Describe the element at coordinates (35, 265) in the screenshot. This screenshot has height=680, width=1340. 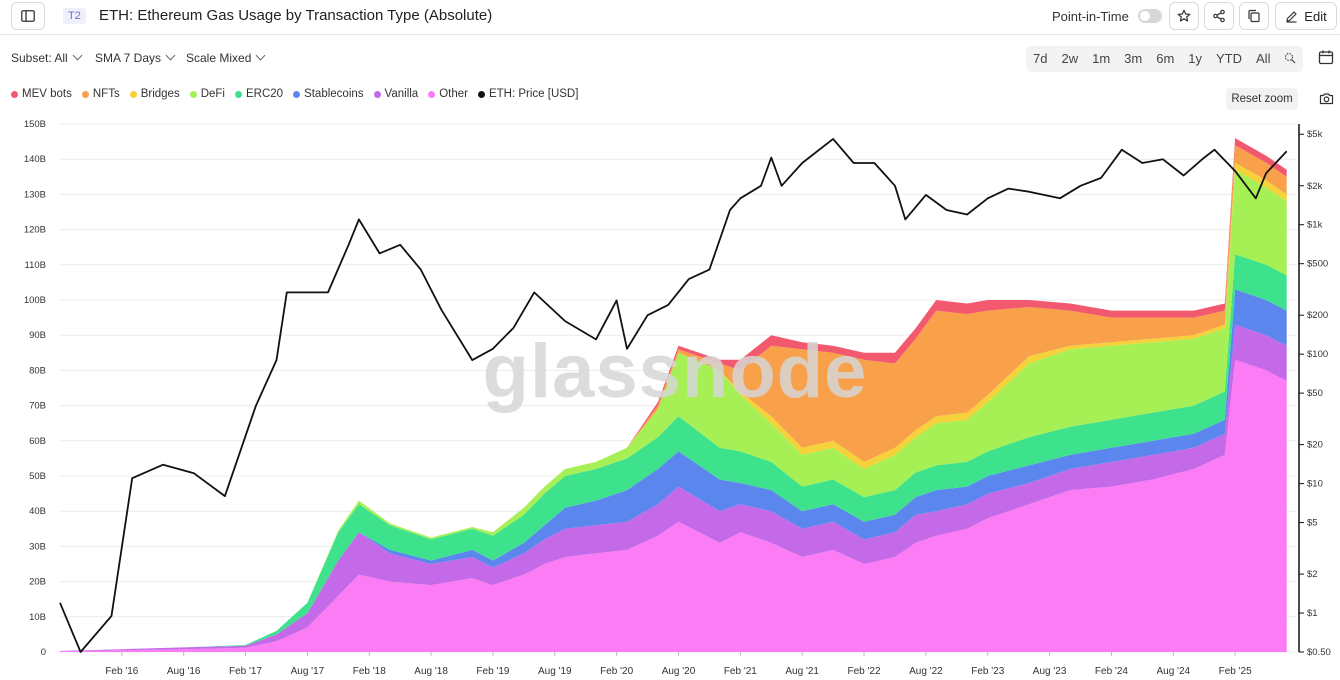
I see `y-left-tick-label: 110B` at that location.